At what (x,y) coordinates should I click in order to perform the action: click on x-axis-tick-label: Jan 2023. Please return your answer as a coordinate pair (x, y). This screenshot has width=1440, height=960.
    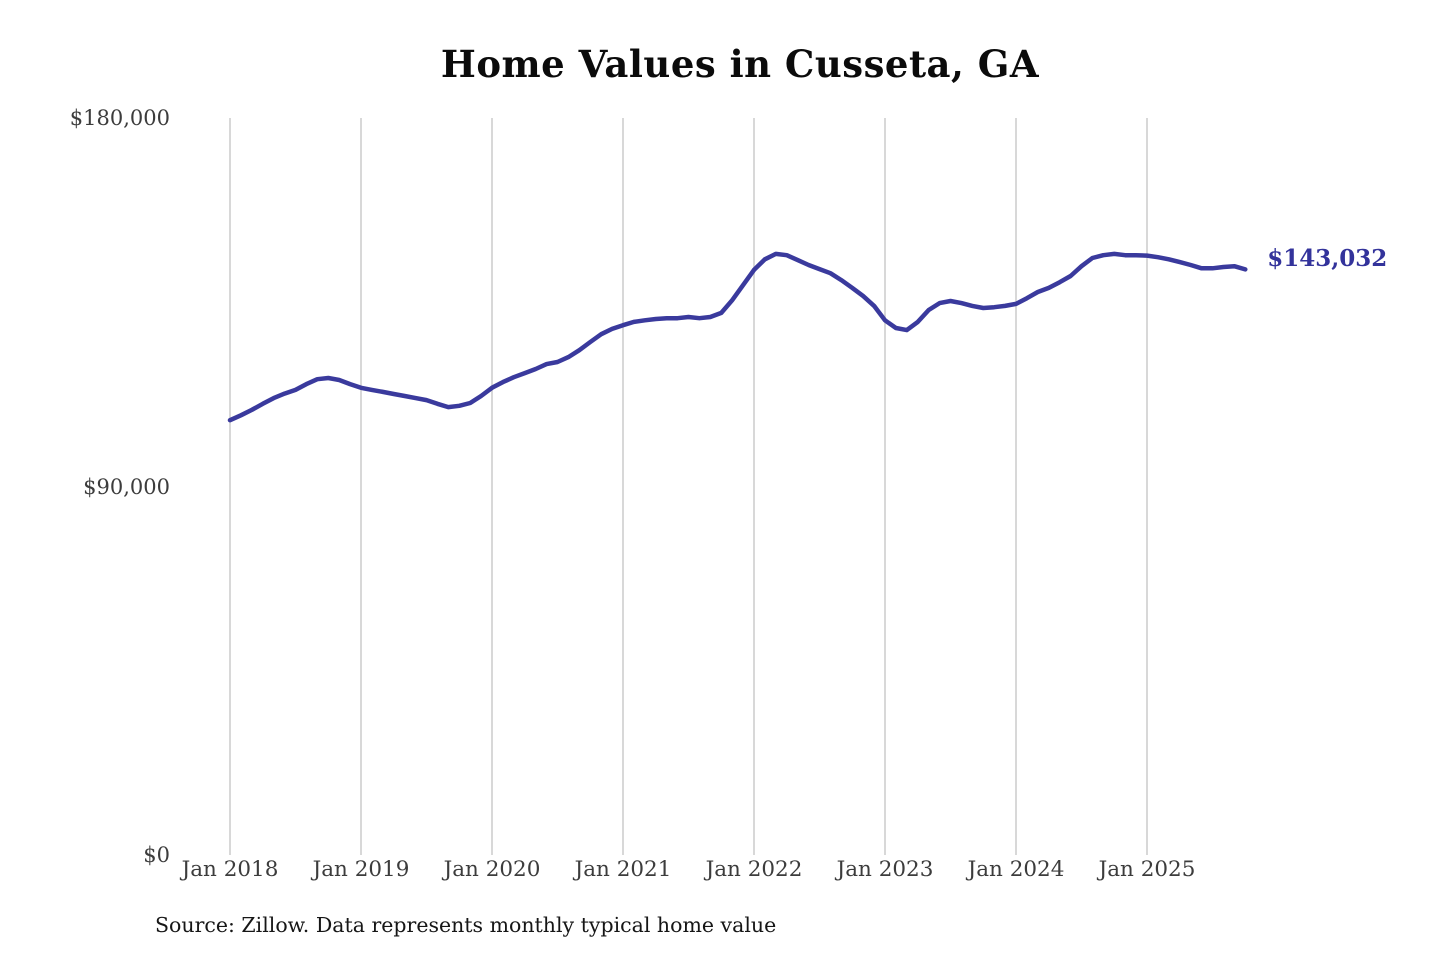
    Looking at the image, I should click on (885, 869).